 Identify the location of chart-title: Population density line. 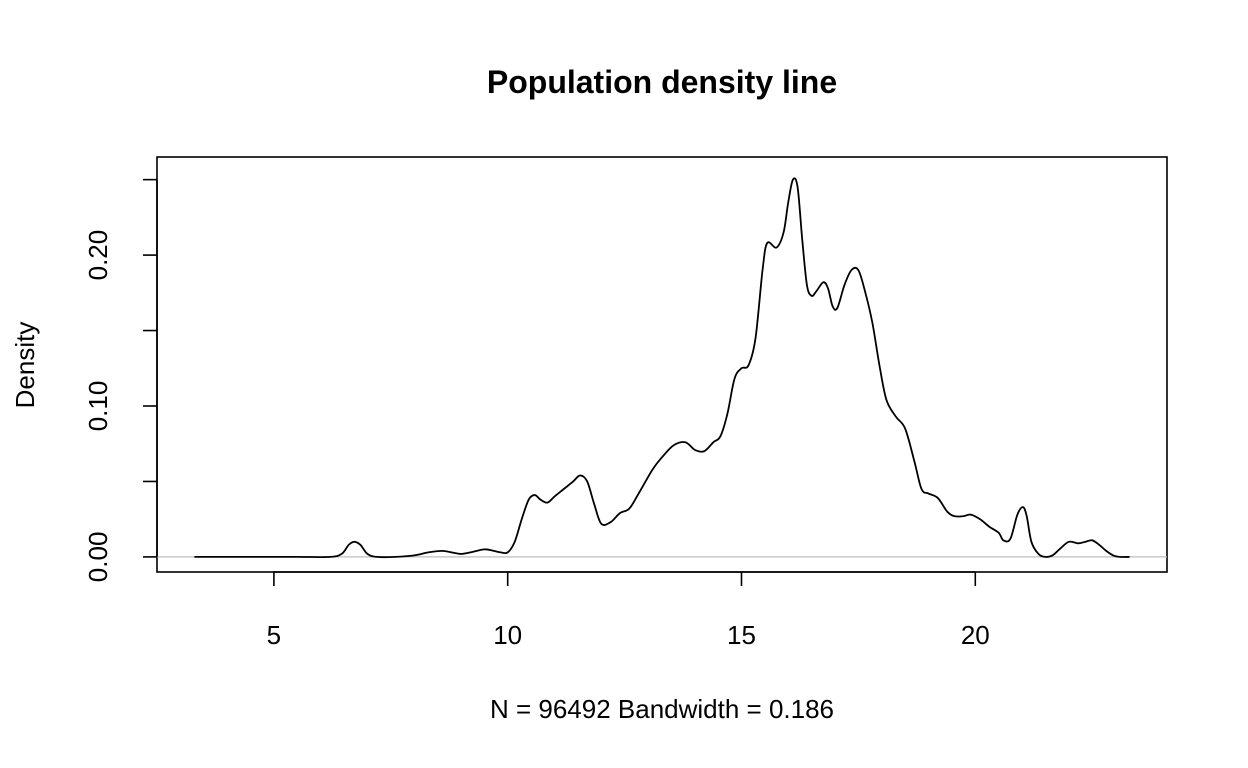
(662, 82).